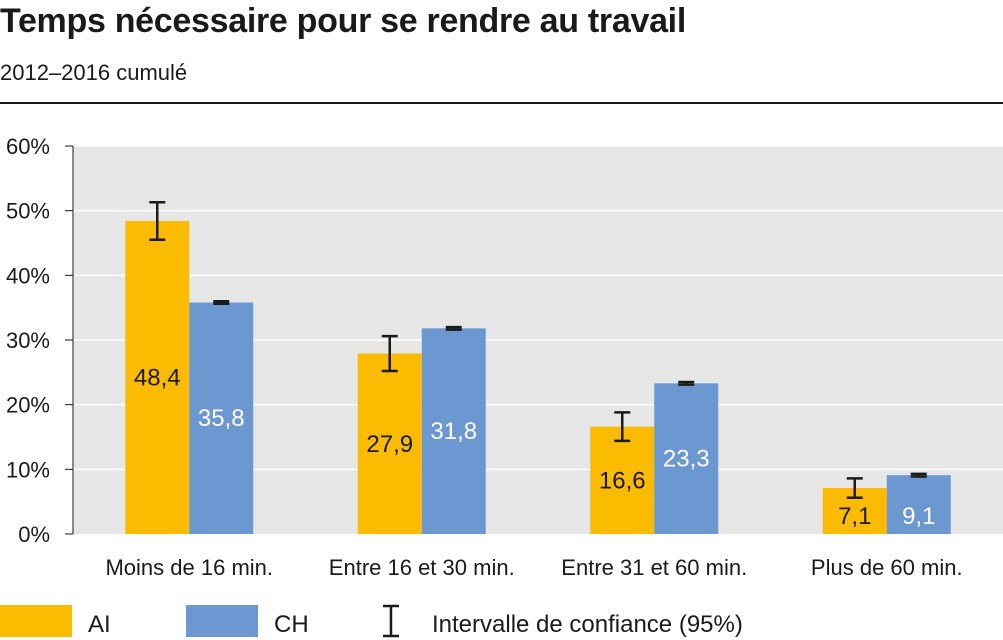 This screenshot has width=1003, height=640. What do you see at coordinates (222, 621) in the screenshot?
I see `legend-swatch-ch` at bounding box center [222, 621].